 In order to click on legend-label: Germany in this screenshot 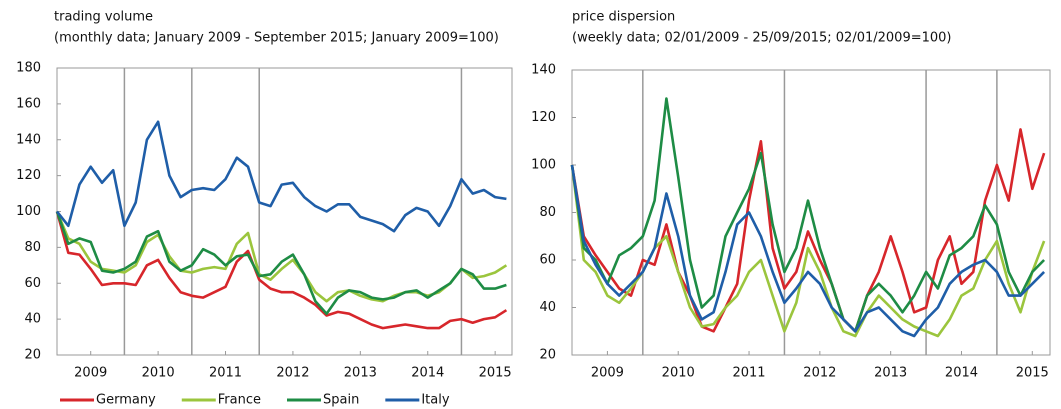, I will do `click(126, 400)`.